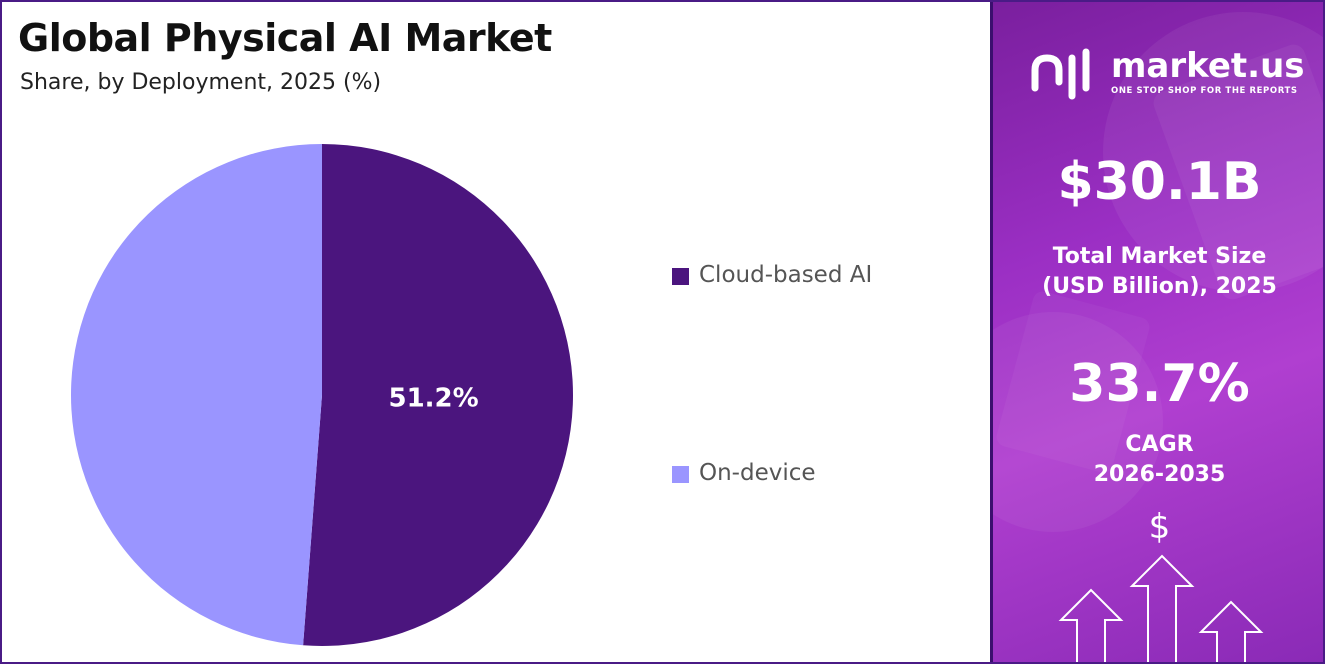 Image resolution: width=1325 pixels, height=664 pixels. I want to click on legend-label: On-device, so click(757, 473).